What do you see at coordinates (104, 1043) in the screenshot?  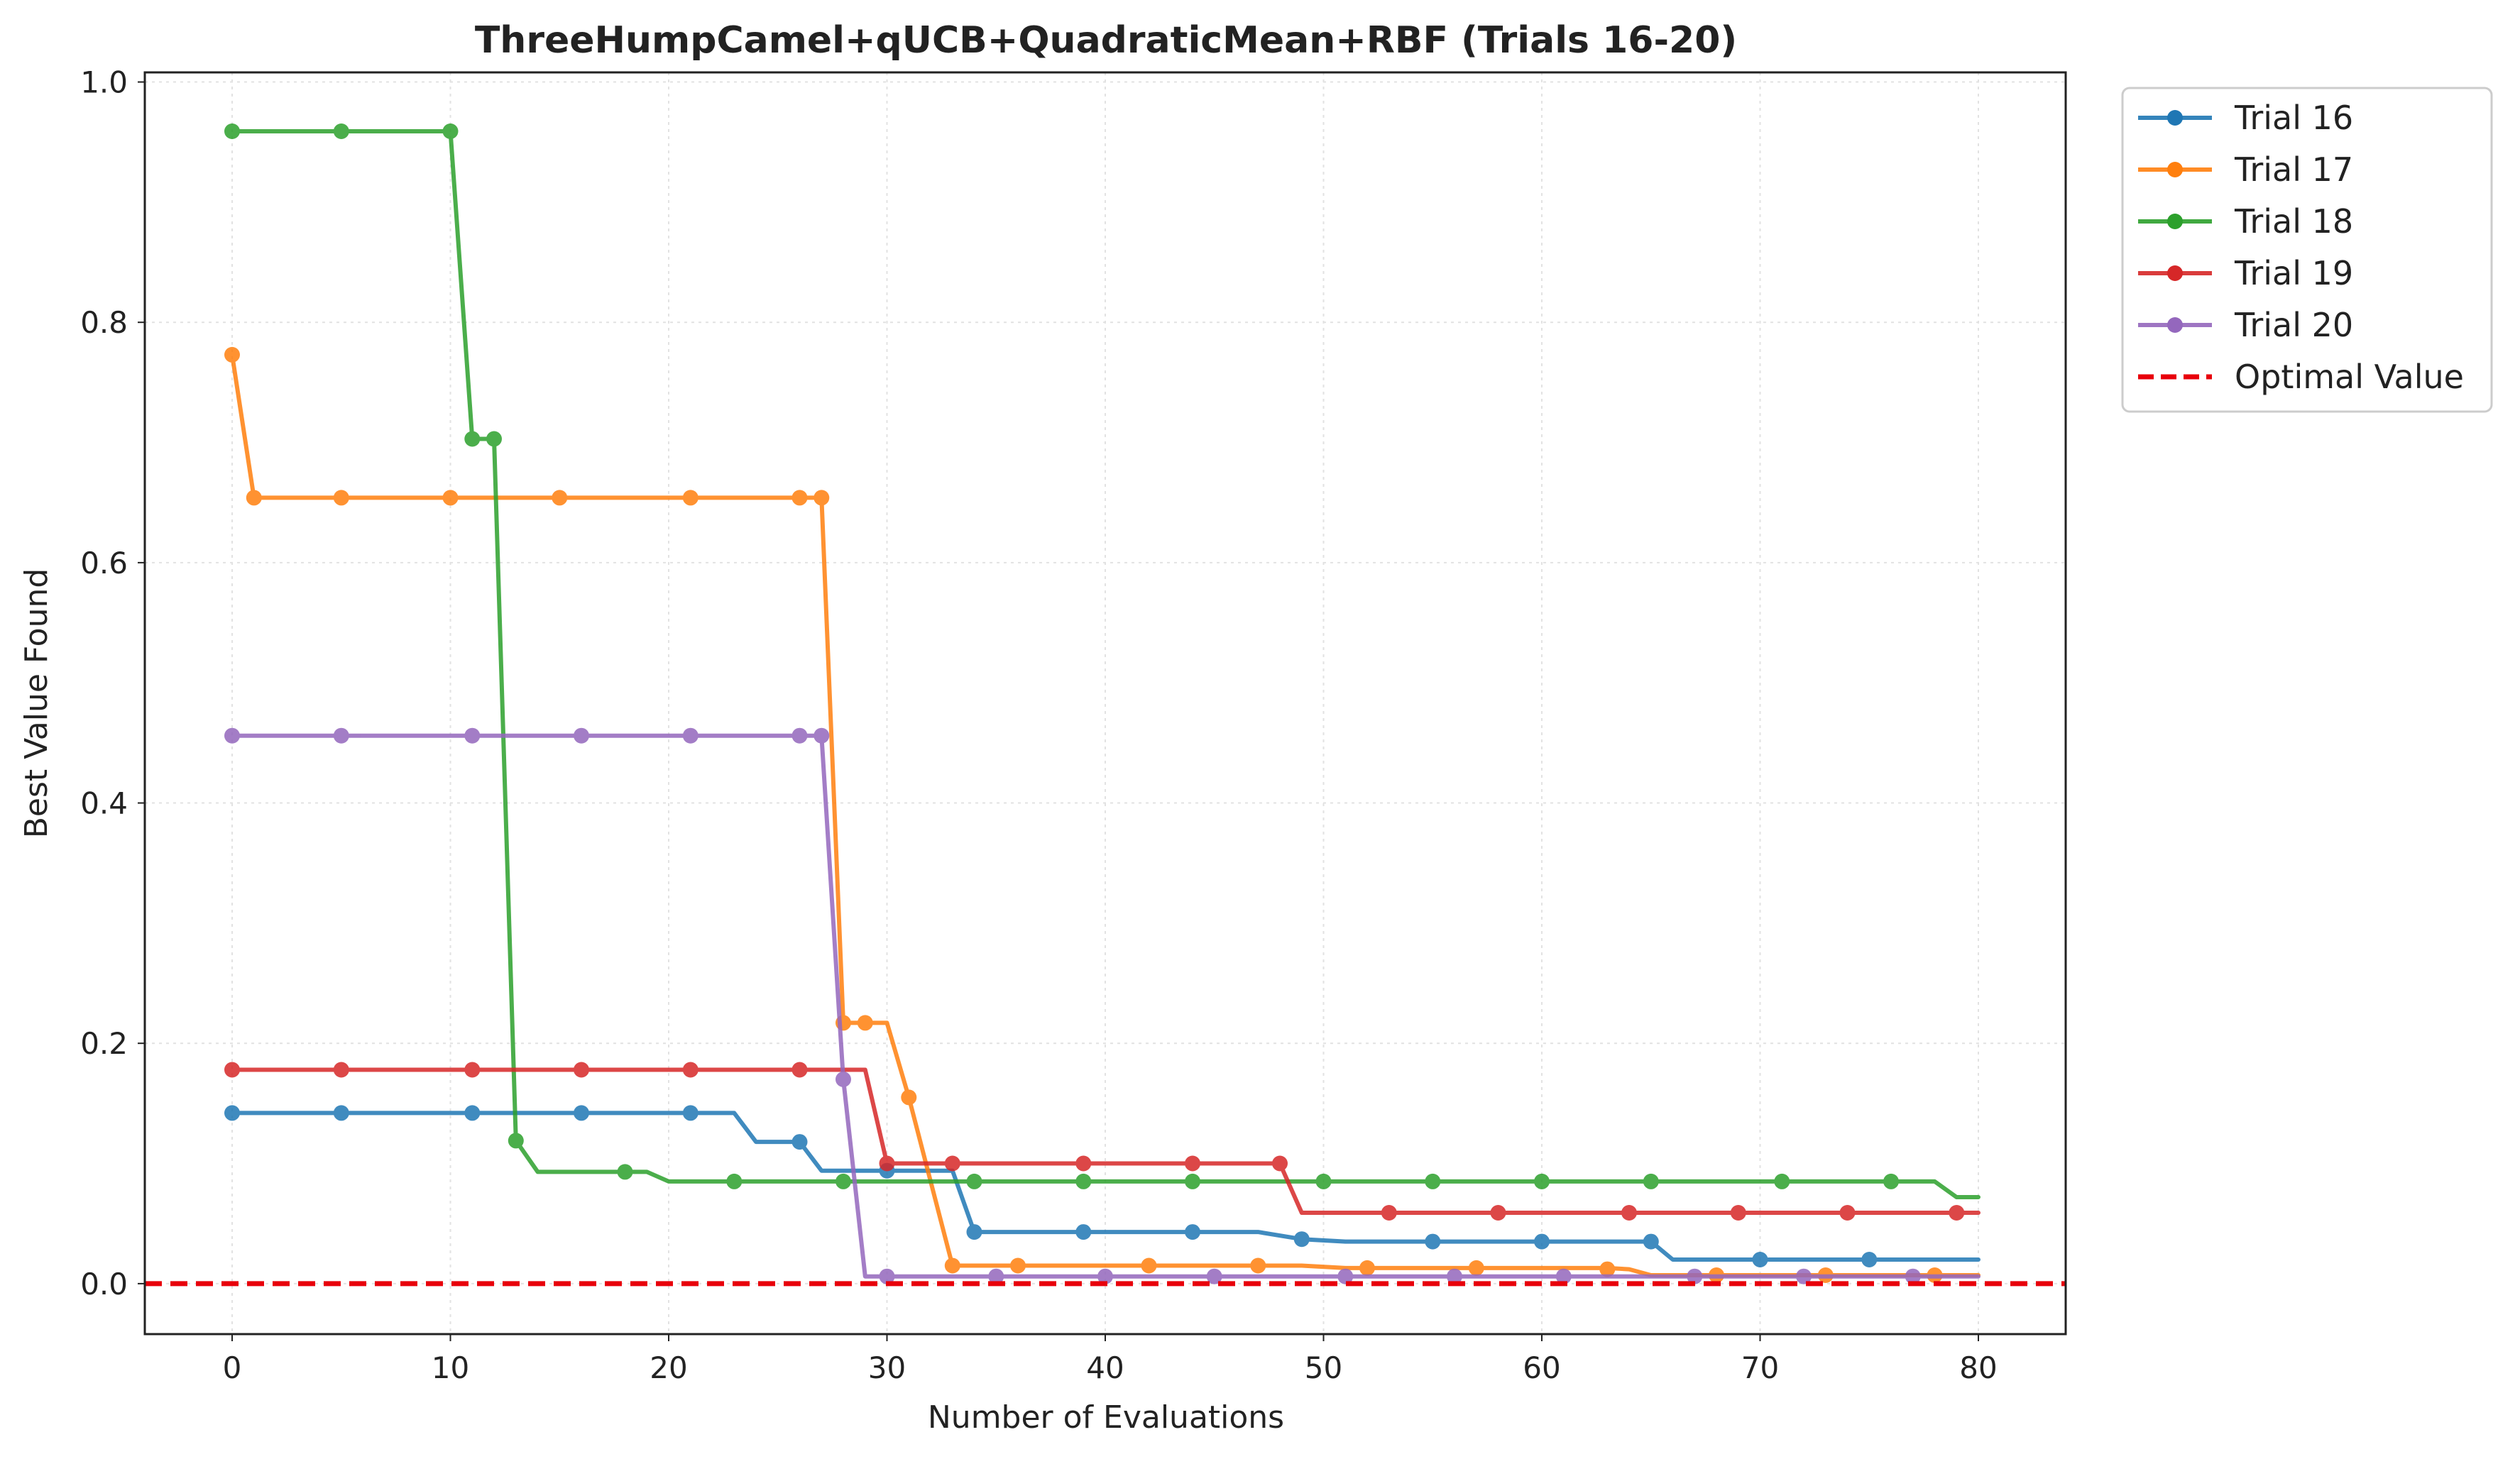 I see `y-tick-label: 0.2` at bounding box center [104, 1043].